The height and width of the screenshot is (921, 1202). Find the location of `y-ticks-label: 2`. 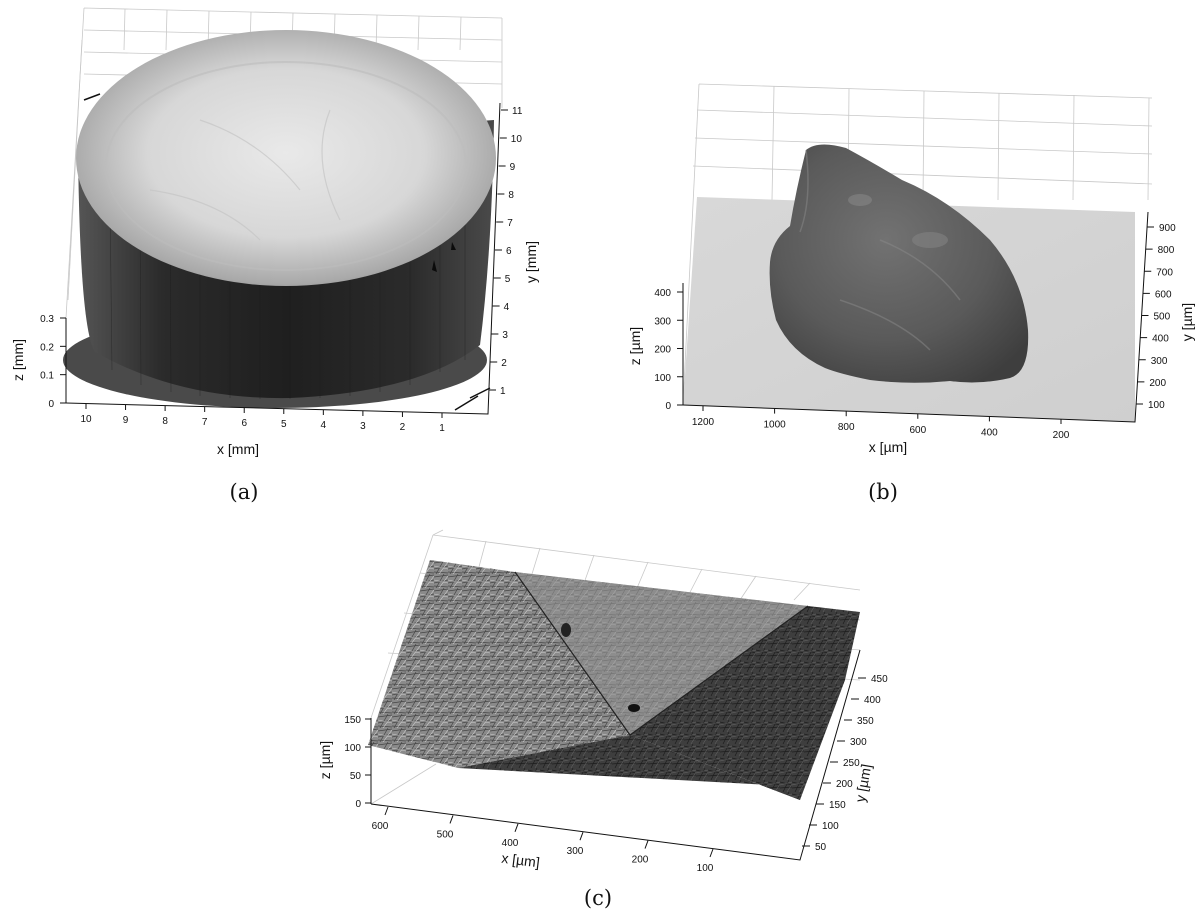

y-ticks-label: 2 is located at coordinates (504, 363).